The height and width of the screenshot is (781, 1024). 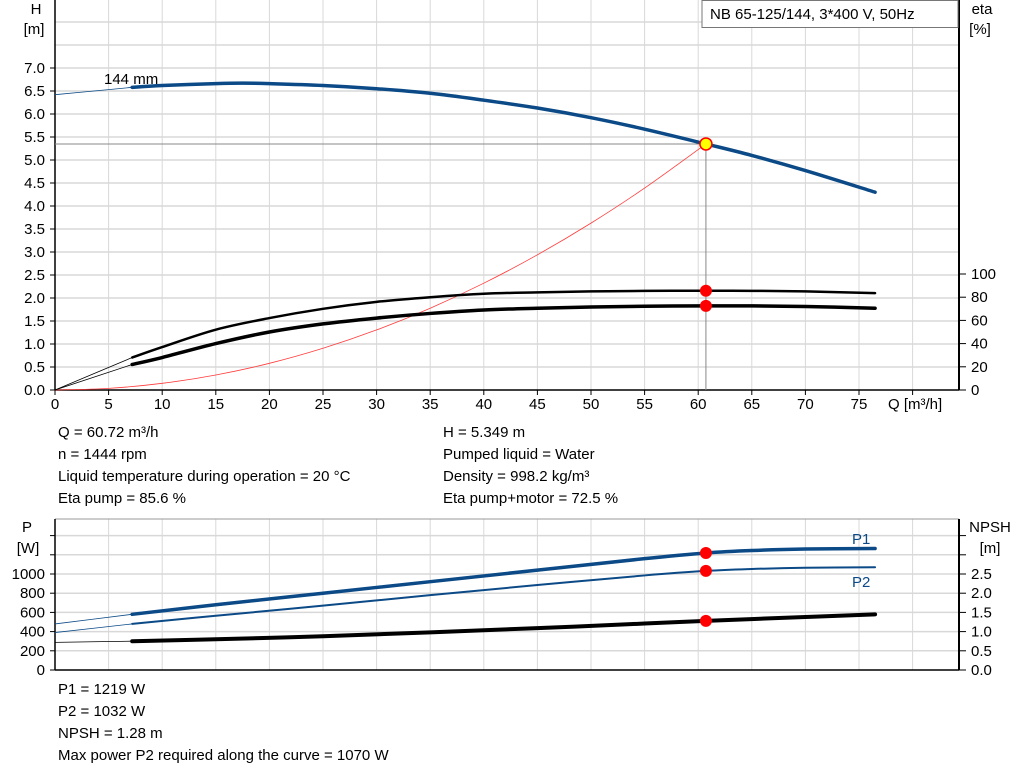 I want to click on x-tick-label: 55, so click(x=644, y=404).